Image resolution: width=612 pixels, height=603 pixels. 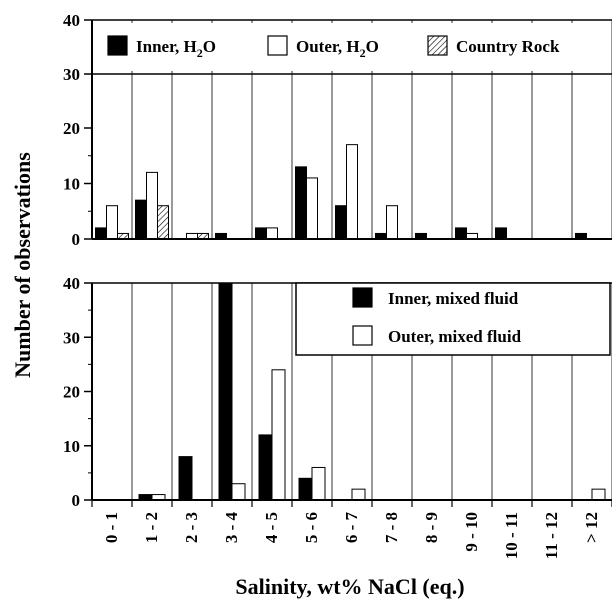 What do you see at coordinates (22, 265) in the screenshot?
I see `y-axis-label: Number of observations` at bounding box center [22, 265].